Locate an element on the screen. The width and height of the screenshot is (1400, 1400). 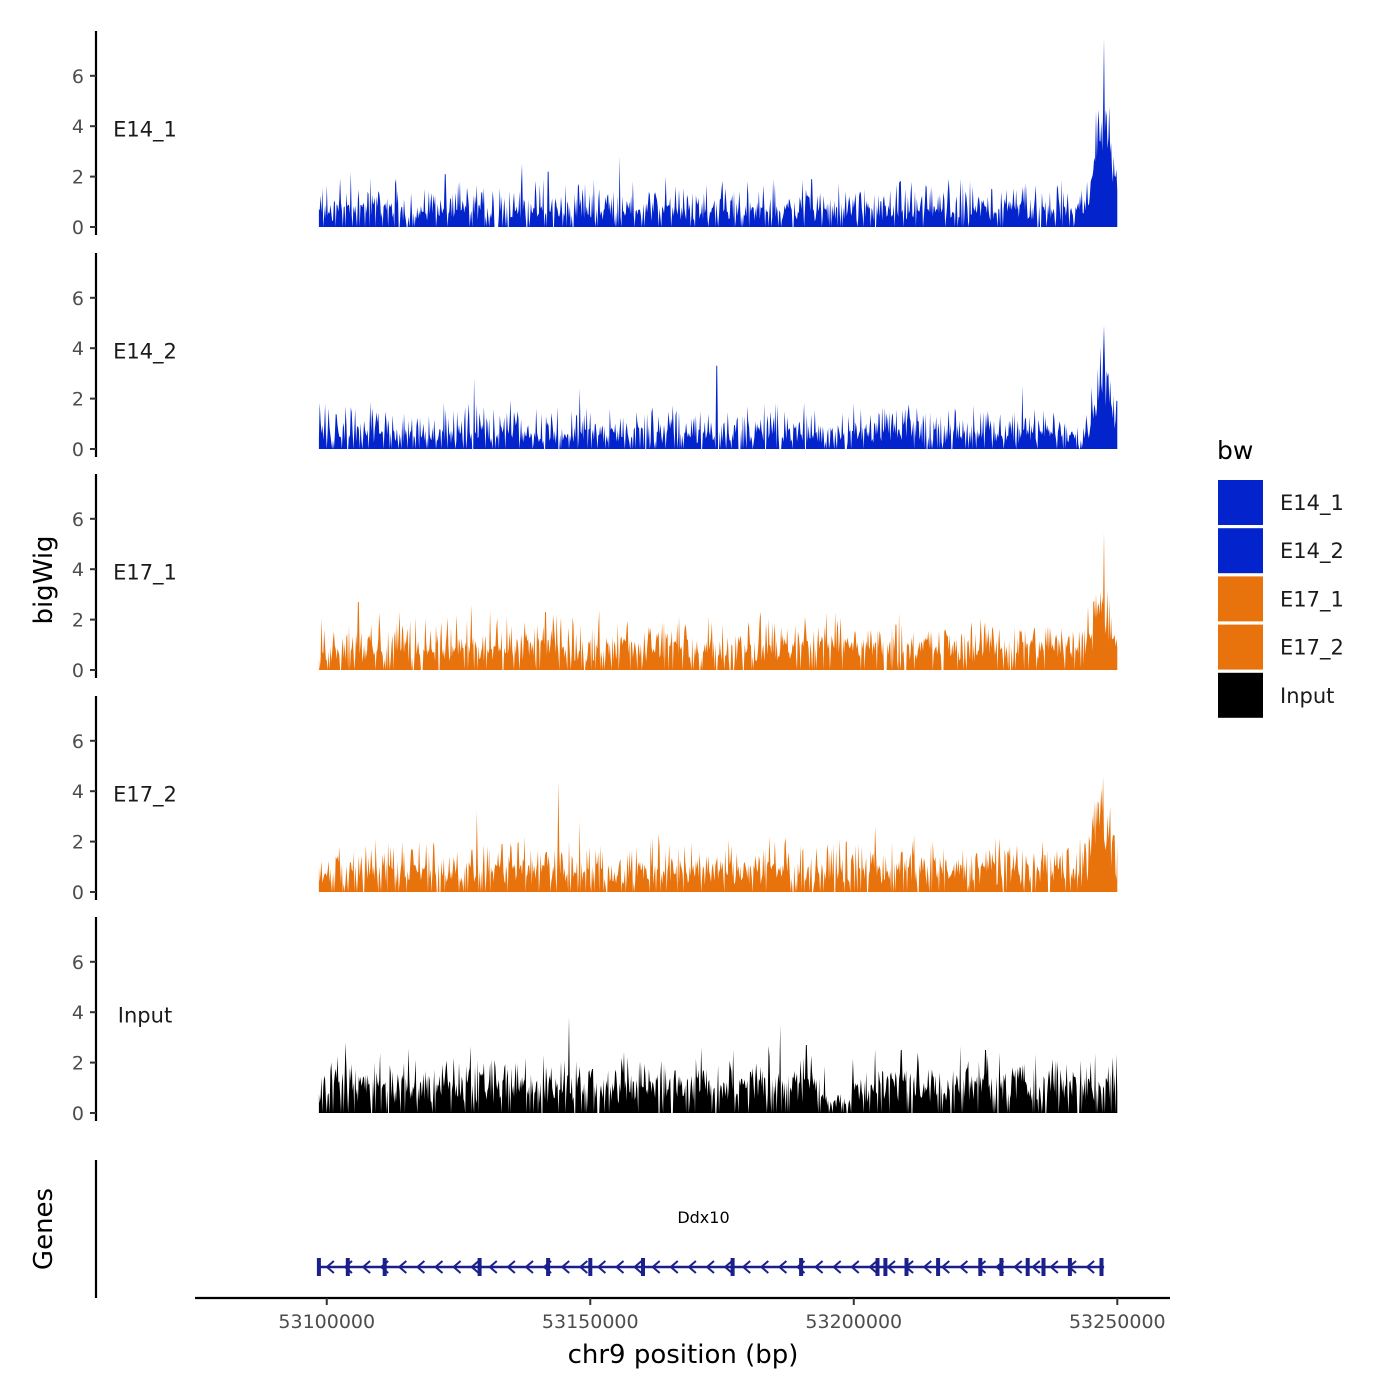
legend-label: E17_2 is located at coordinates (1312, 648).